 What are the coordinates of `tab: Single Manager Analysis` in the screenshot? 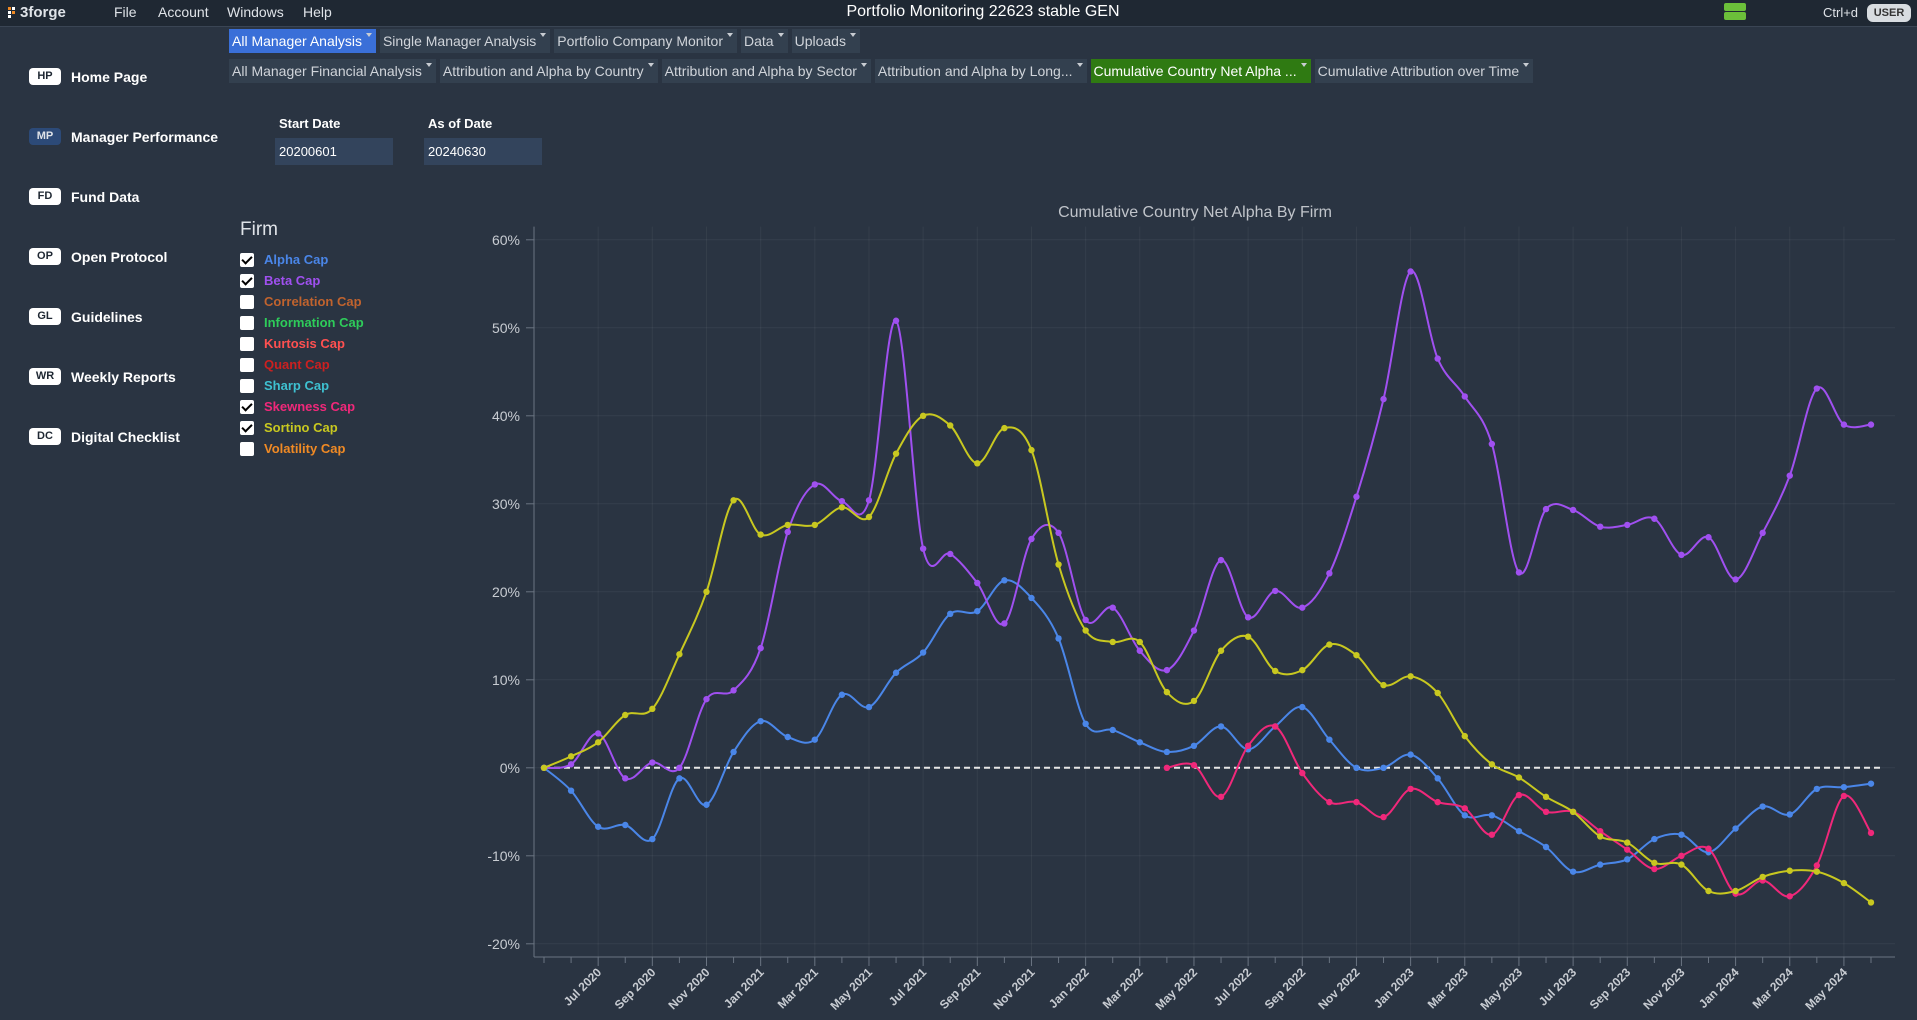 It's located at (465, 41).